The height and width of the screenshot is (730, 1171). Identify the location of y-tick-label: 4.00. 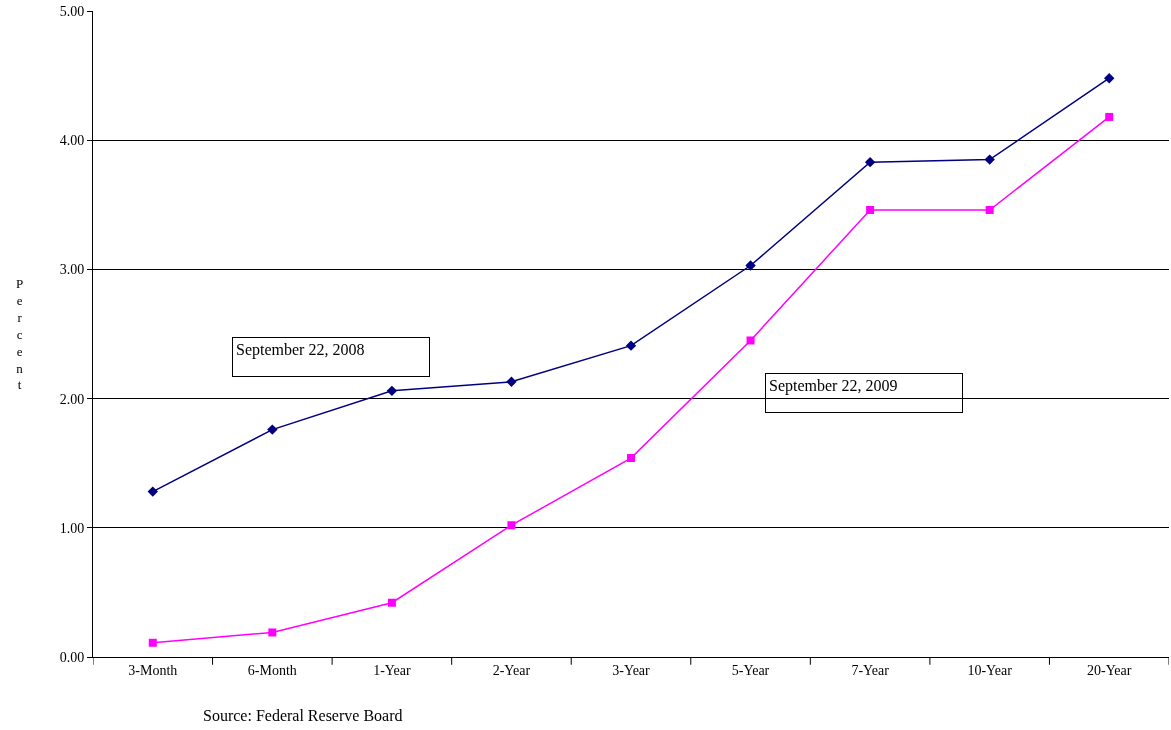
(72, 141).